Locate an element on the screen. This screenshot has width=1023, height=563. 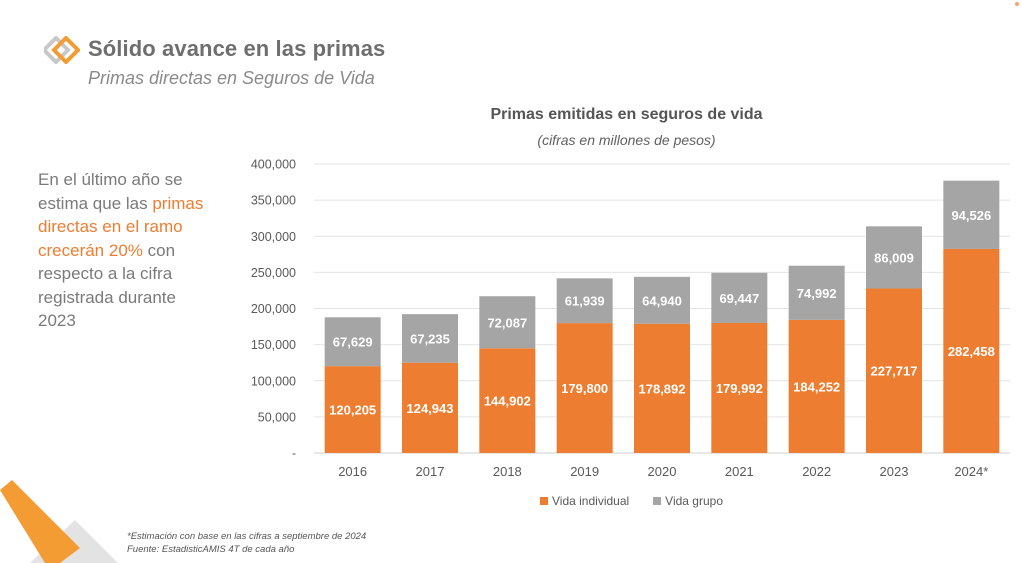
page-subtitle: Primas directas en Seguros de Vida is located at coordinates (231, 78).